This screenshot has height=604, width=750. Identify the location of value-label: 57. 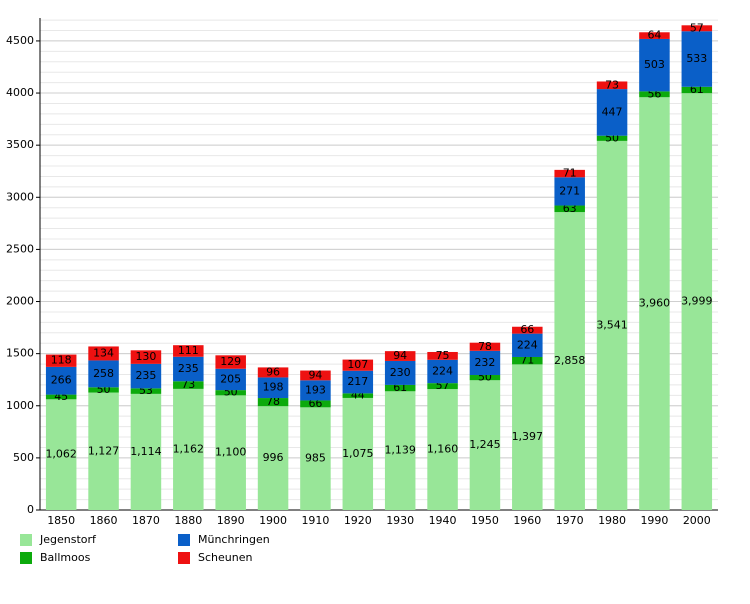
(697, 27).